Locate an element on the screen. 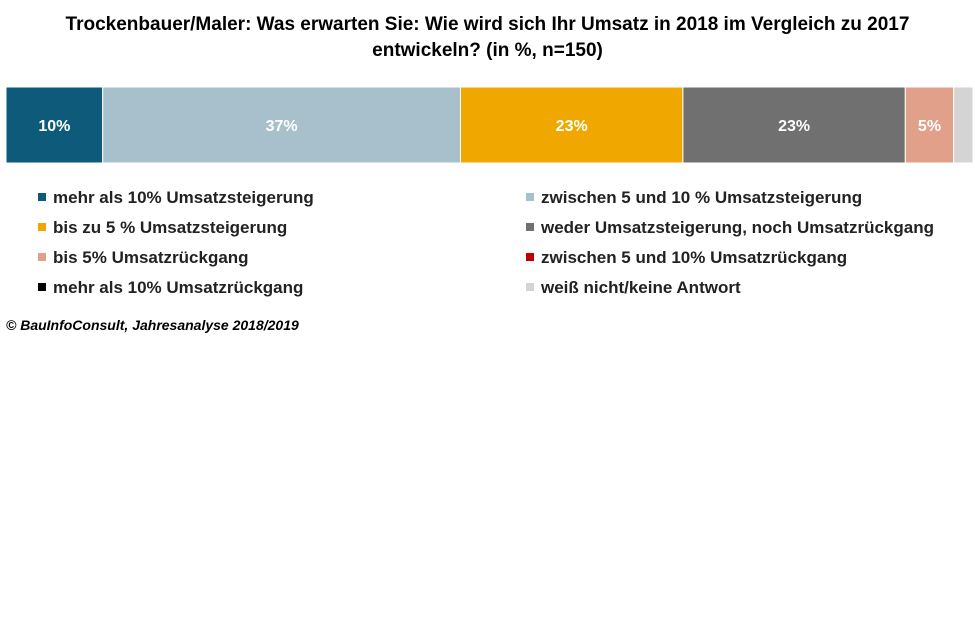 This screenshot has height=637, width=975. legend-label: zwischen 5 und 10% Umsatzrückgang is located at coordinates (694, 257).